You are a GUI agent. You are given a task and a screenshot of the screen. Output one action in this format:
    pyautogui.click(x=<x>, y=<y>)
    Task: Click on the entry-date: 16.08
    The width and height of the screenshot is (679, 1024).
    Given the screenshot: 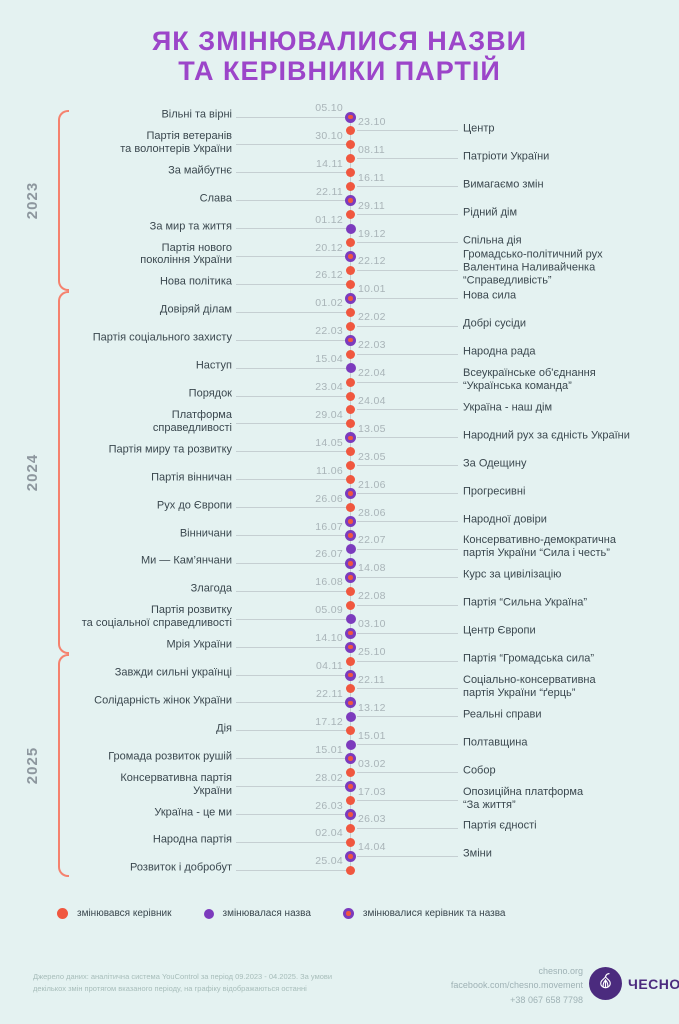 What is the action you would take?
    pyautogui.click(x=329, y=582)
    